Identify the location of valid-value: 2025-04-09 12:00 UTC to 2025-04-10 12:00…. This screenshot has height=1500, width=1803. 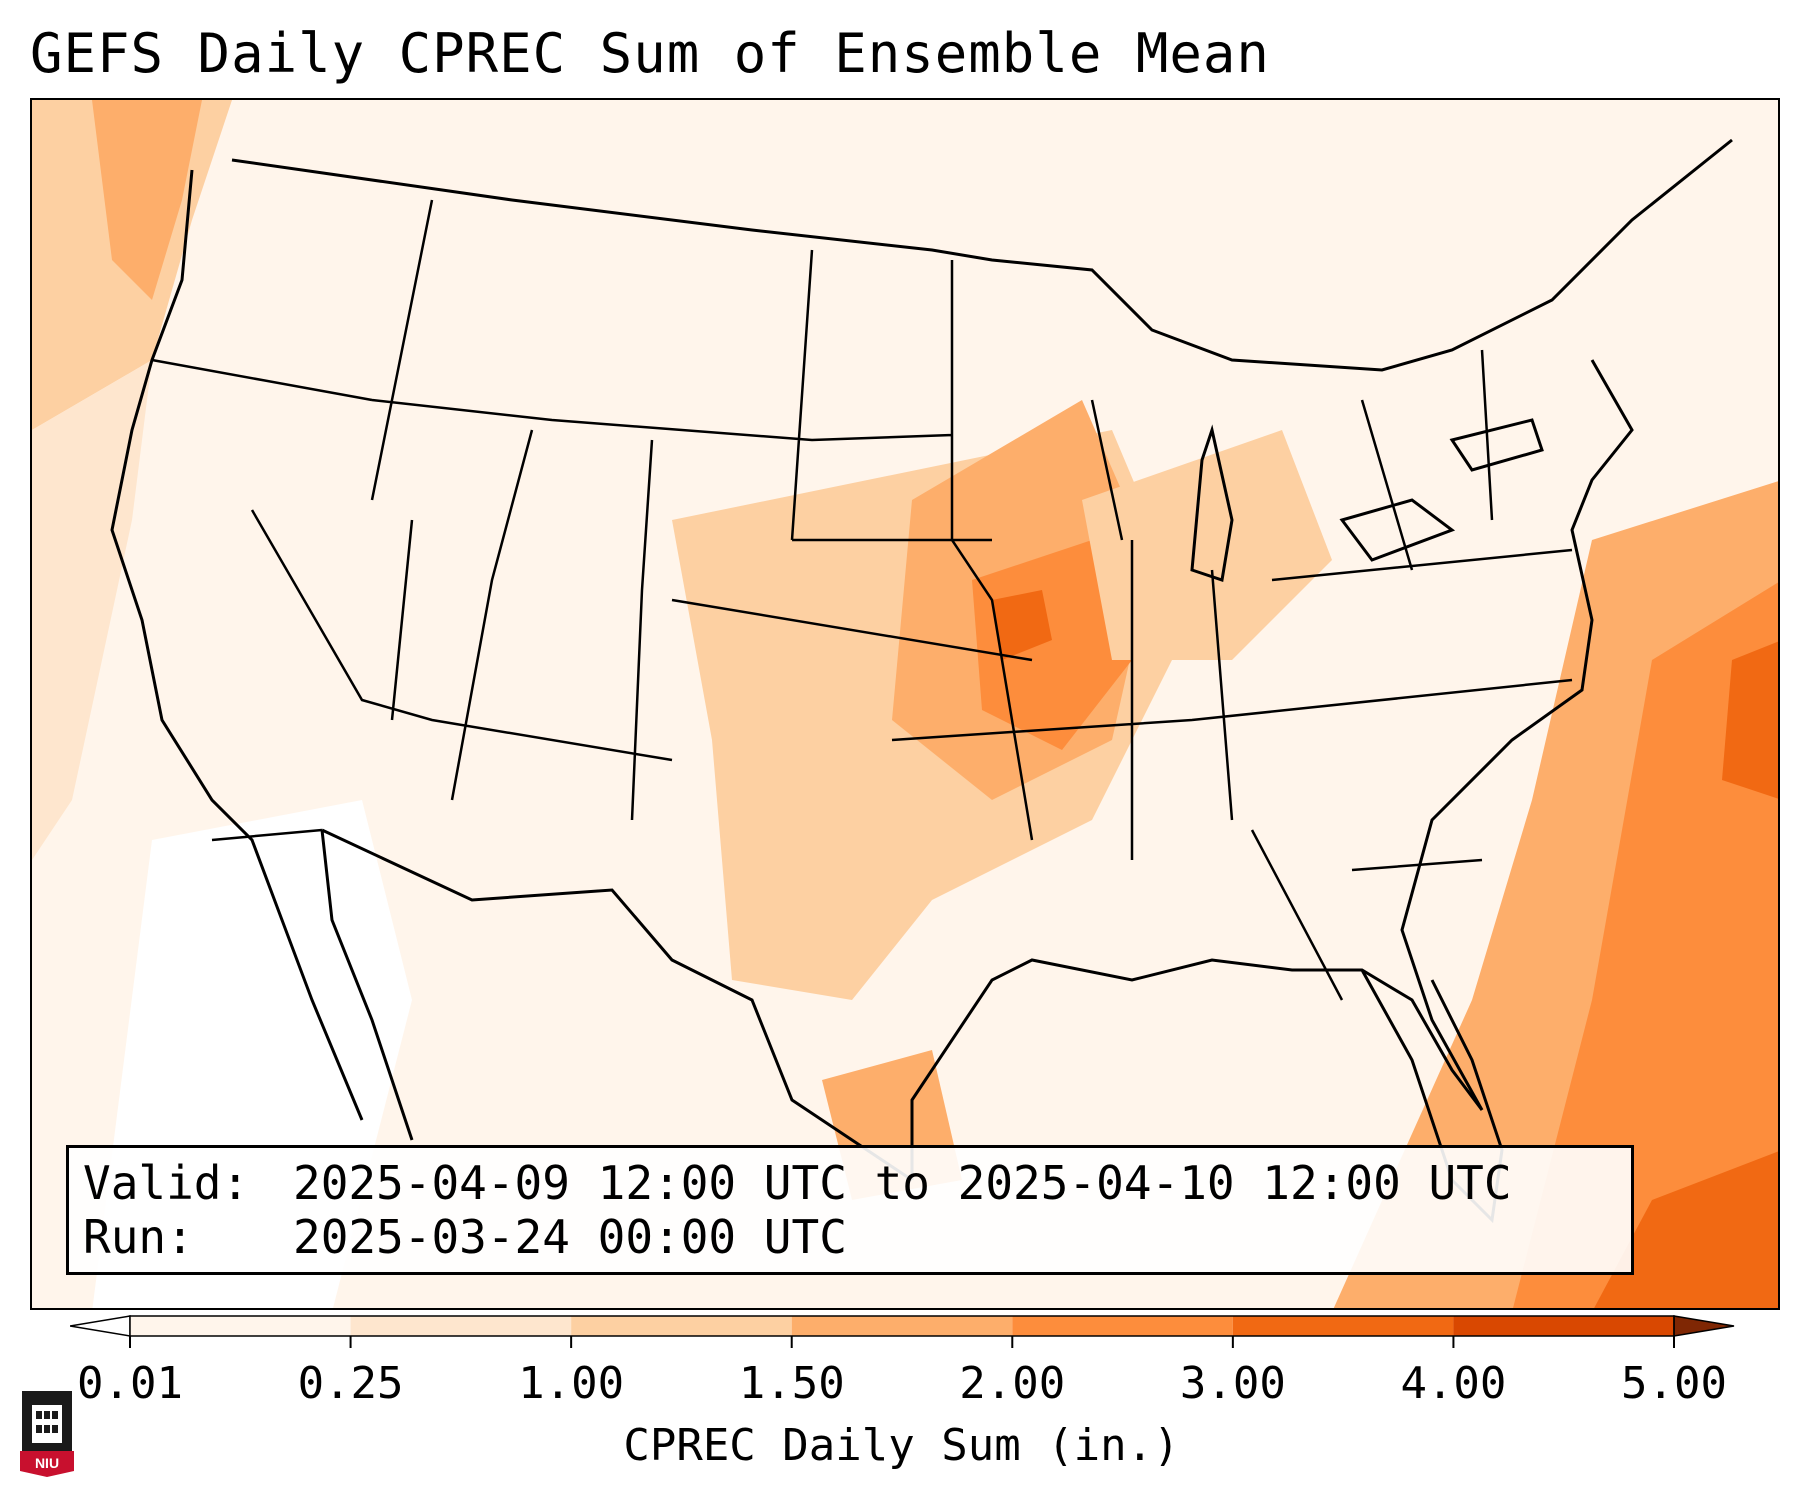
(902, 1183).